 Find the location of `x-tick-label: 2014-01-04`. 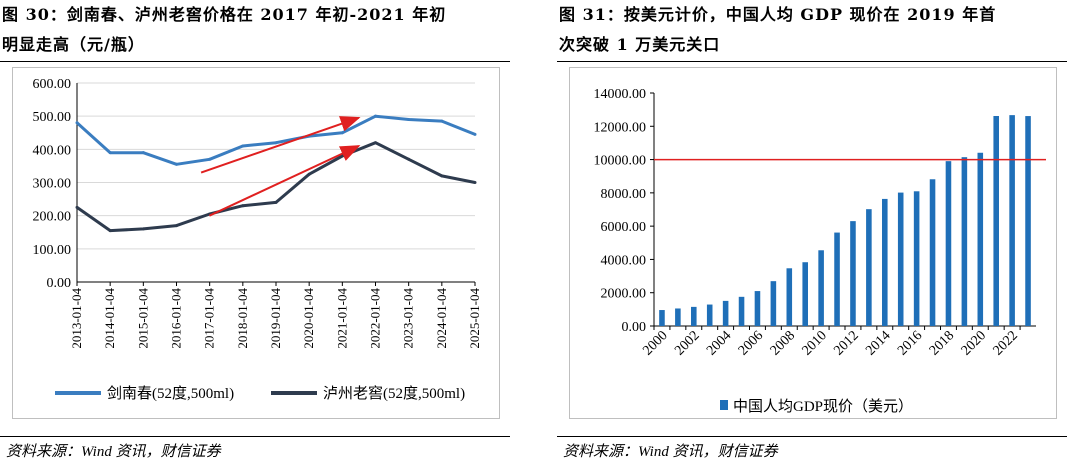

x-tick-label: 2014-01-04 is located at coordinates (109, 318).